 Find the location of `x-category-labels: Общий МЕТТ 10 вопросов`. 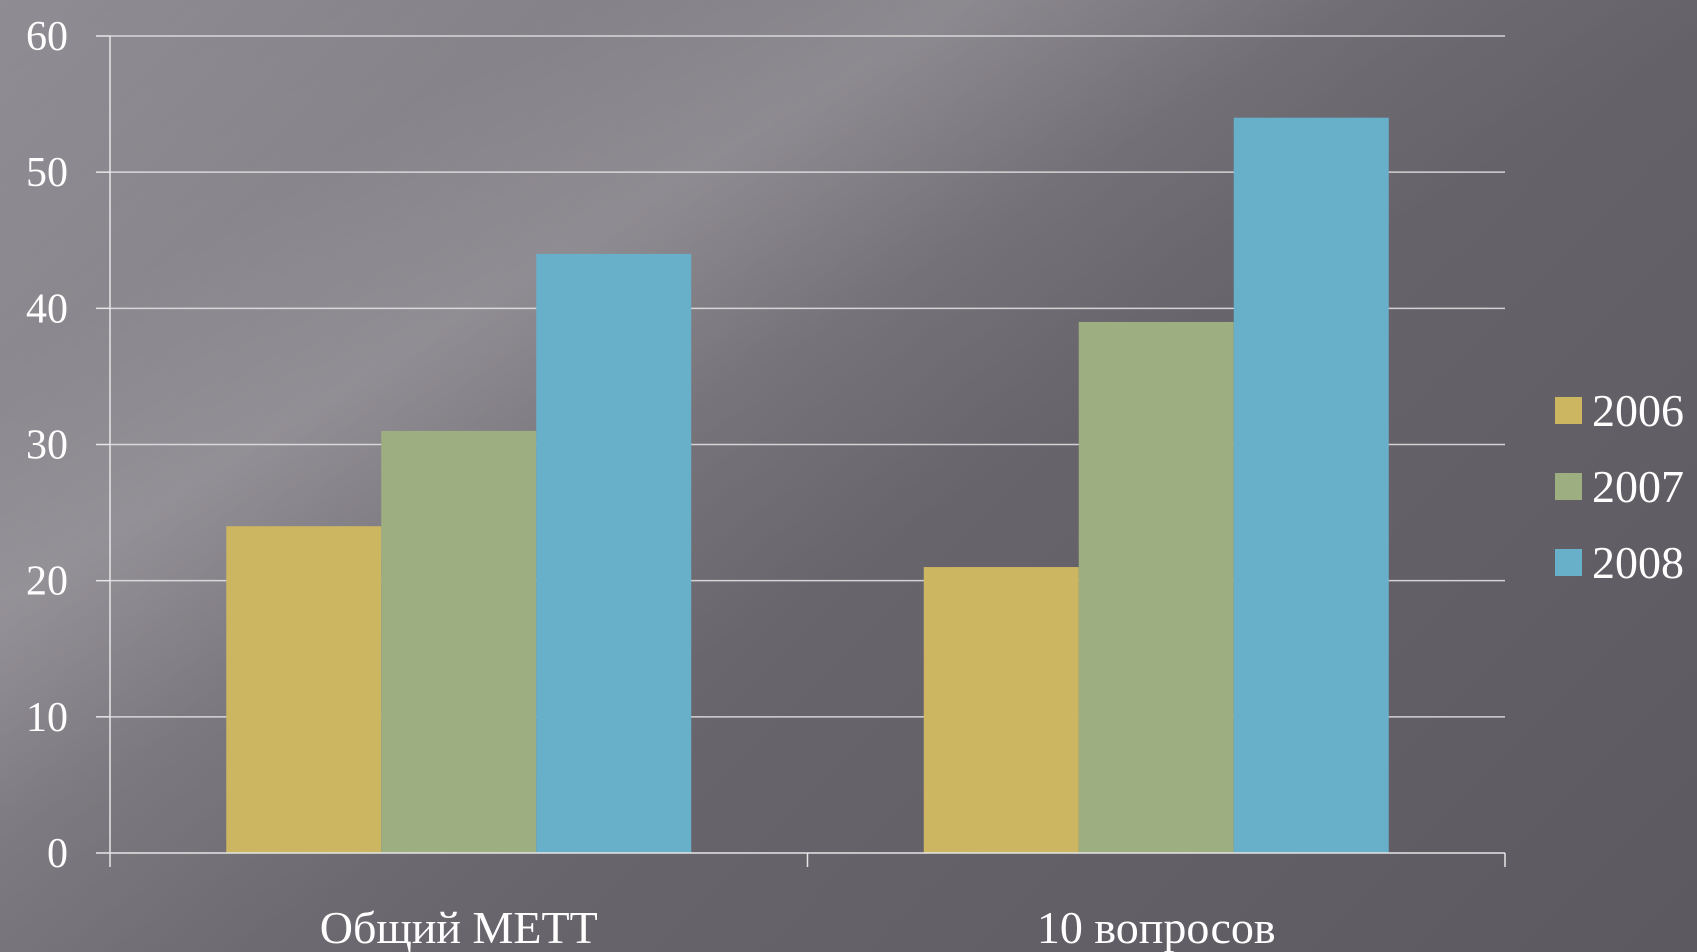

x-category-labels: Общий МЕТТ 10 вопросов is located at coordinates (798, 927).